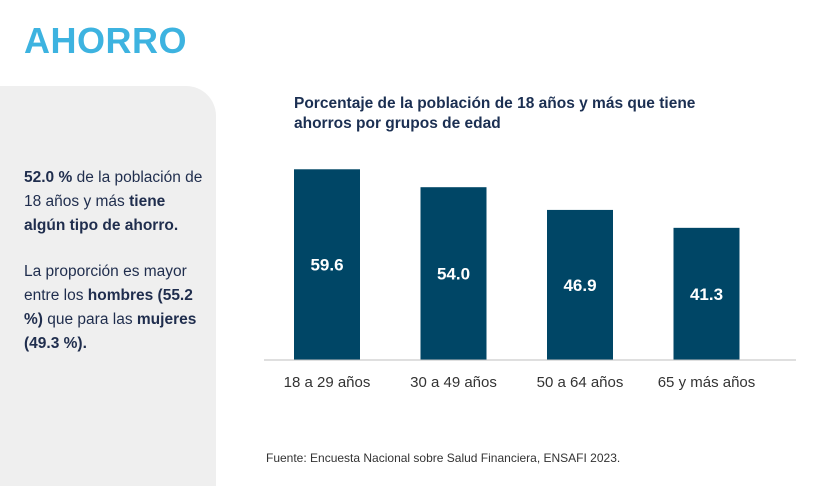  I want to click on total-description: de la población de 18 años y más, so click(113, 189).